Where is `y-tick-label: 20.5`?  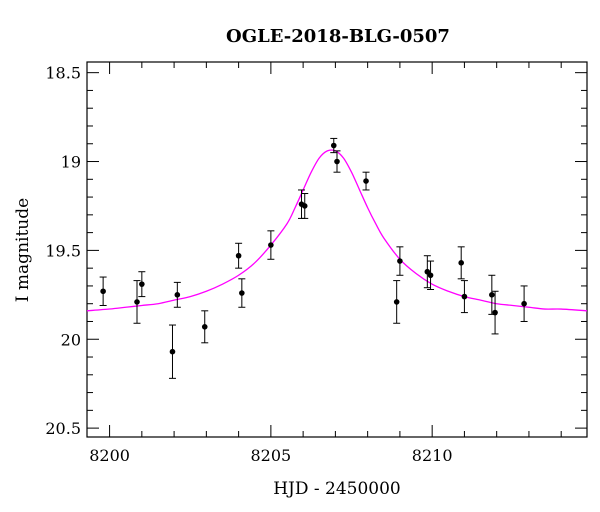
y-tick-label: 20.5 is located at coordinates (63, 428).